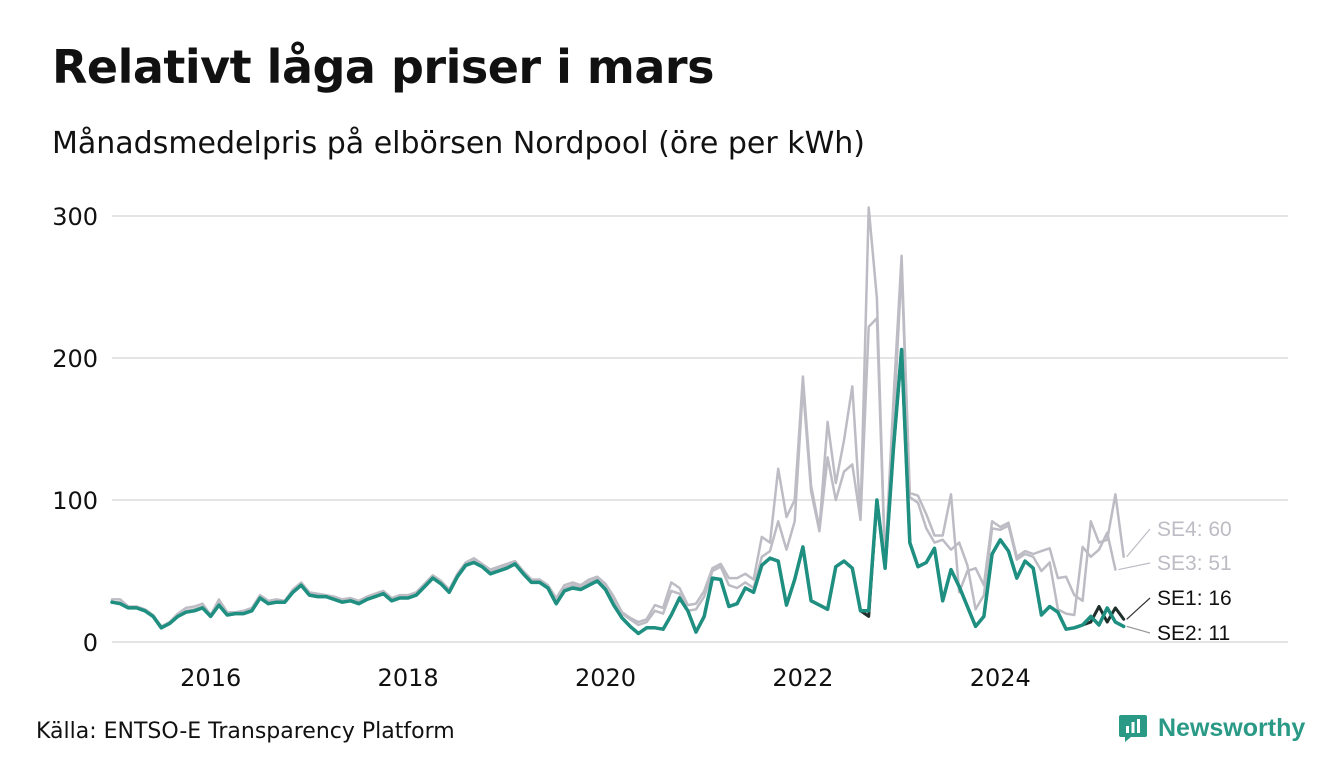  I want to click on y-axis-tick-labels: 0 100 200 300, so click(75, 430).